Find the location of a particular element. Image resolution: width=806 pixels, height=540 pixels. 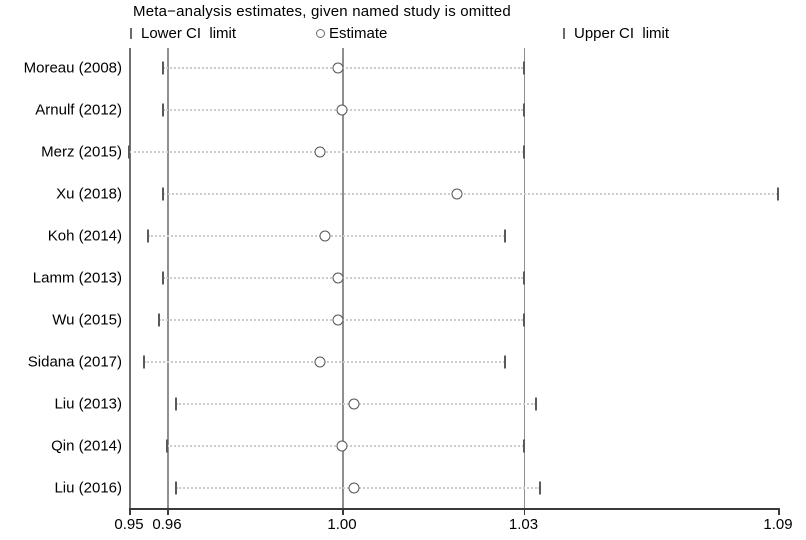

x-axis-line is located at coordinates (453, 509).